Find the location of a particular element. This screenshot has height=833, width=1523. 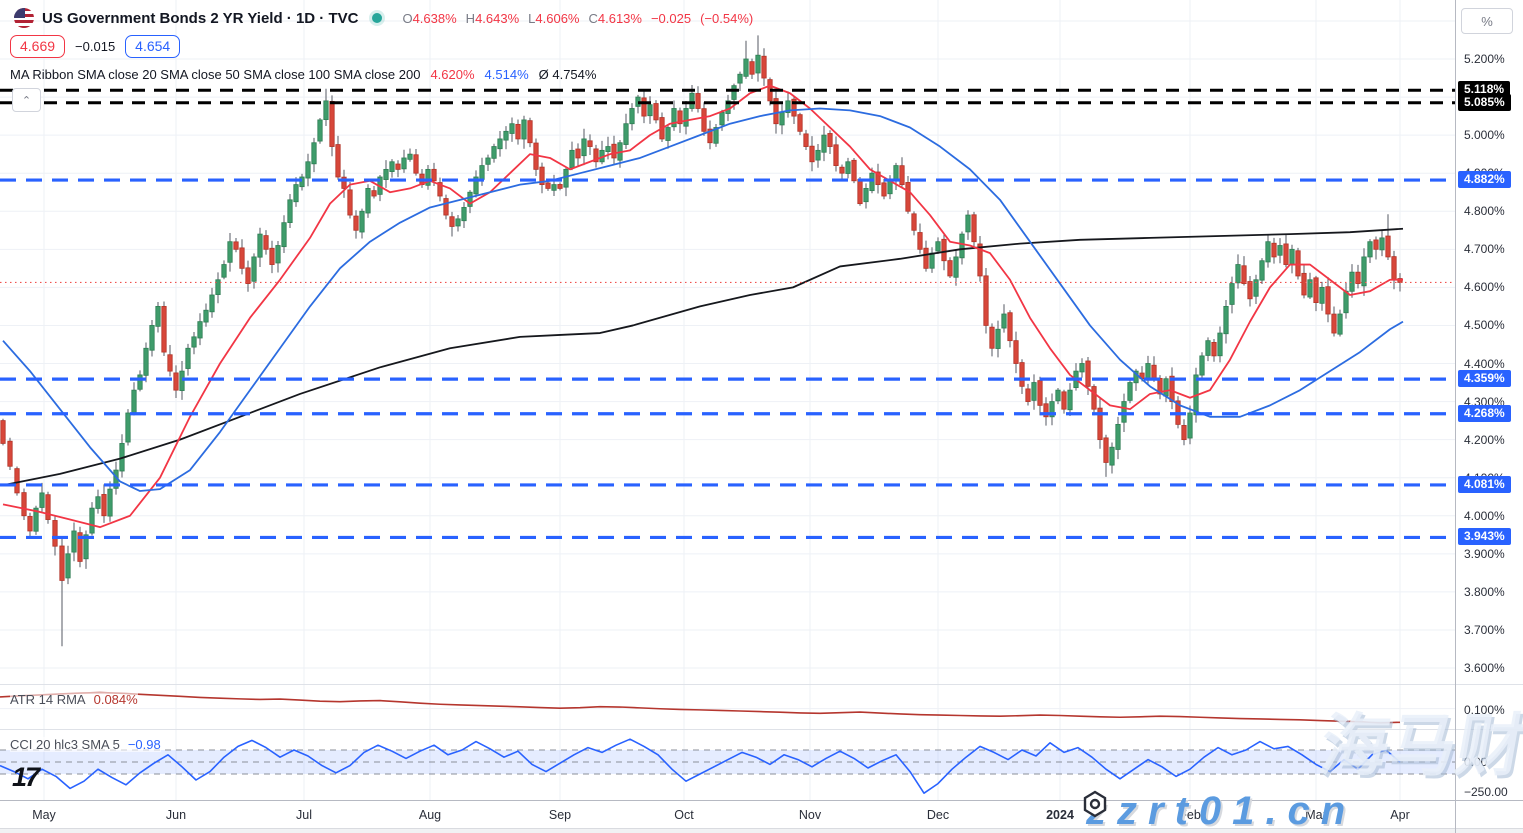

atr-legend: ATR 14 RMA 0.084% is located at coordinates (74, 699).